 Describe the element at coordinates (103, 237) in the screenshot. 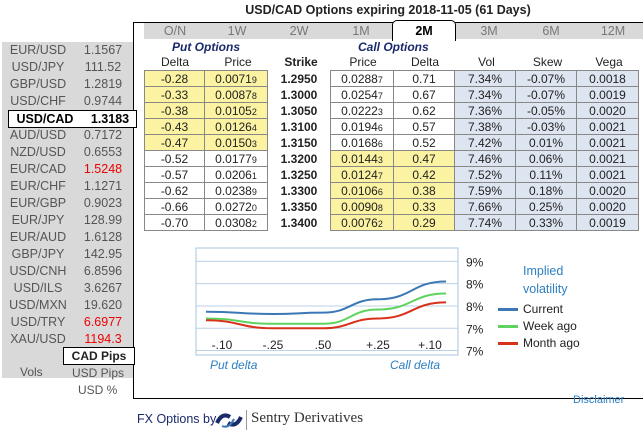

I see `pair-rate: 1.6128` at that location.